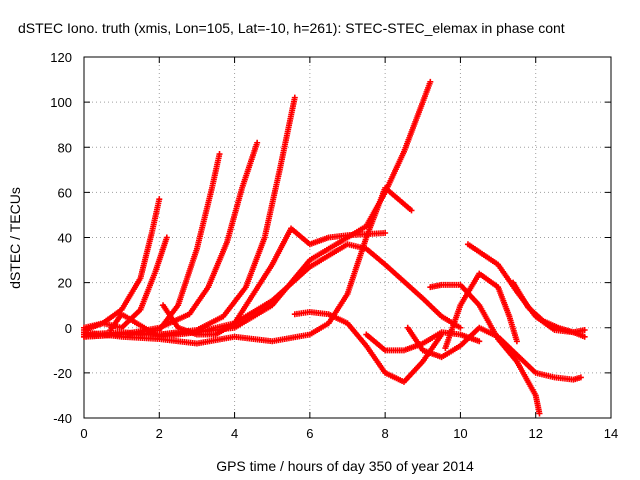 The height and width of the screenshot is (480, 640). What do you see at coordinates (65, 192) in the screenshot?
I see `y-tick-label: 60` at bounding box center [65, 192].